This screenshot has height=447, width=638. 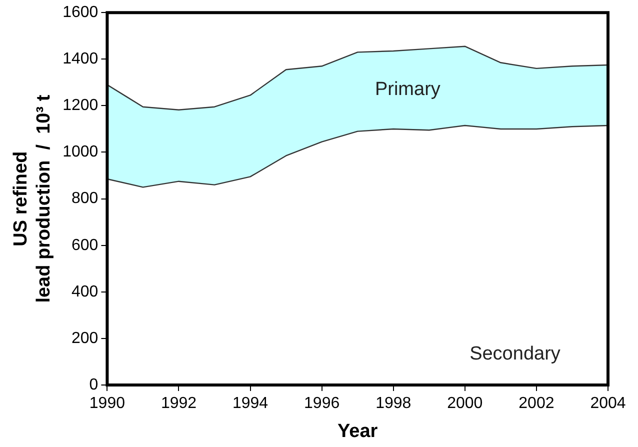 What do you see at coordinates (93, 385) in the screenshot?
I see `y-tick-label: 0` at bounding box center [93, 385].